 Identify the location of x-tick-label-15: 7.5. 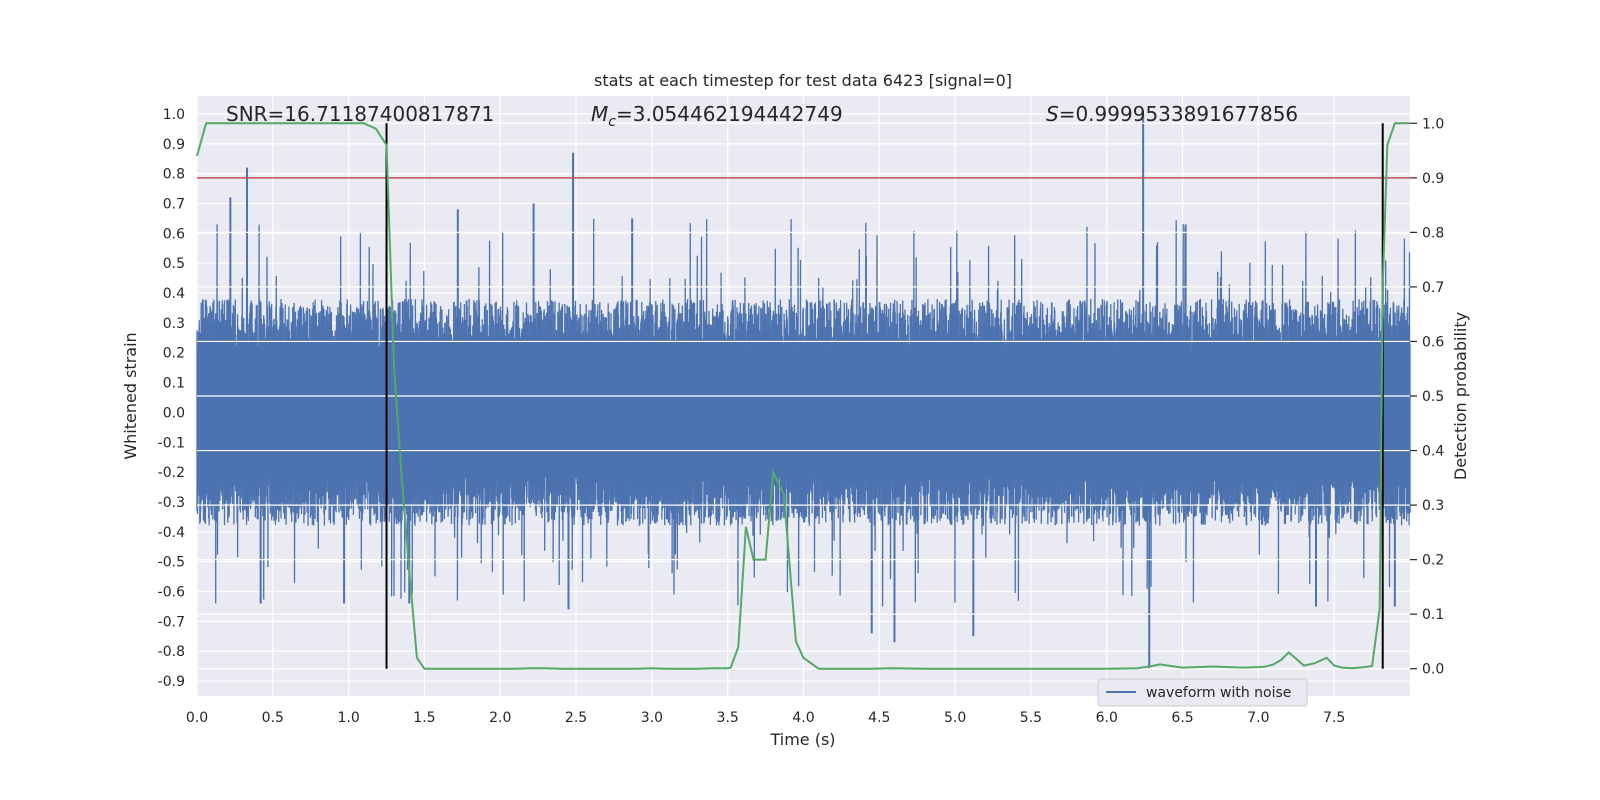
(1334, 718).